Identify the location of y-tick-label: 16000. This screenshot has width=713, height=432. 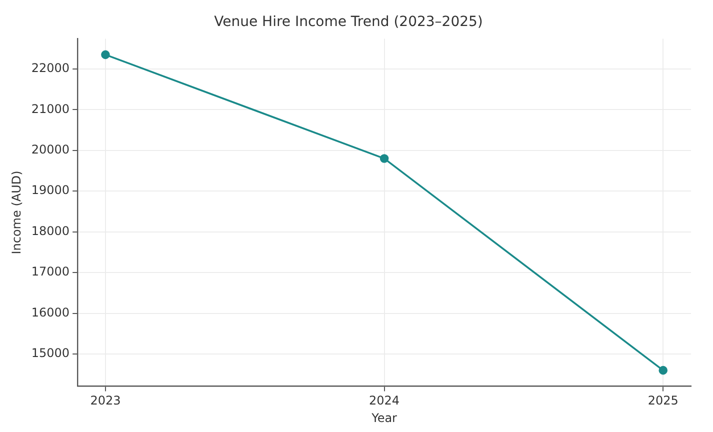
(50, 312).